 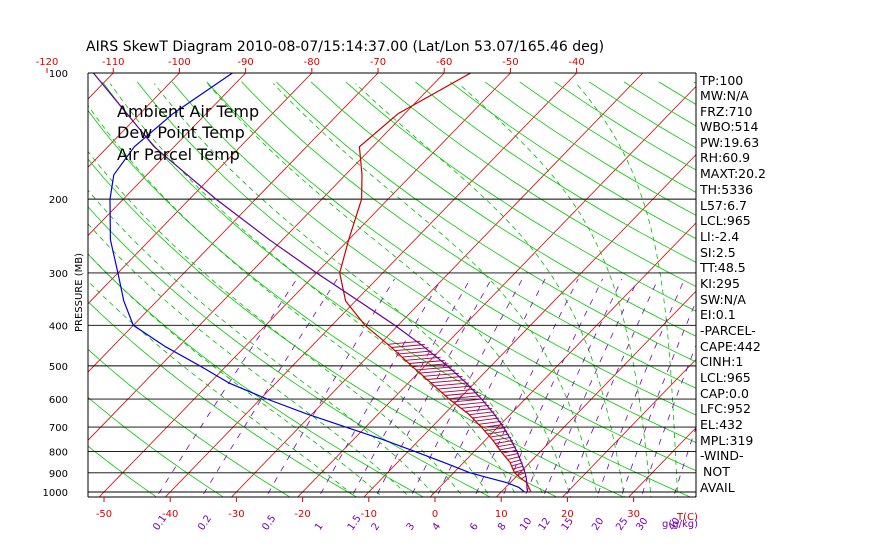 What do you see at coordinates (720, 283) in the screenshot?
I see `index-ki: KI:295` at bounding box center [720, 283].